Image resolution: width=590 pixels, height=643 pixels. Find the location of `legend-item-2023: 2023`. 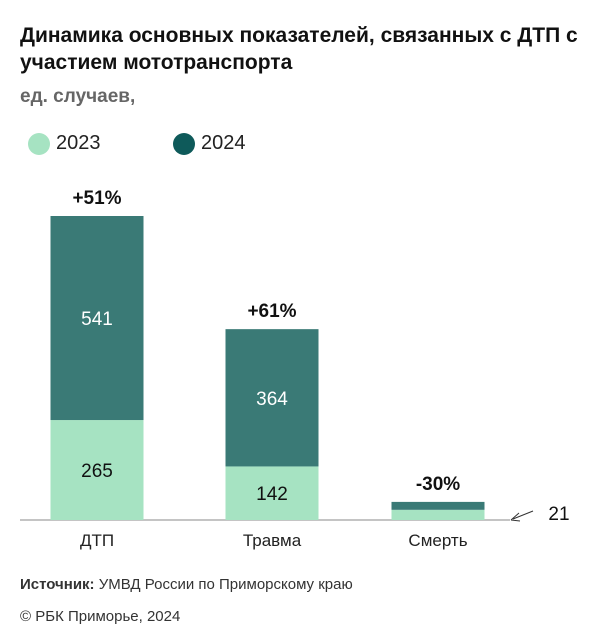

legend-item-2023: 2023 is located at coordinates (64, 143).